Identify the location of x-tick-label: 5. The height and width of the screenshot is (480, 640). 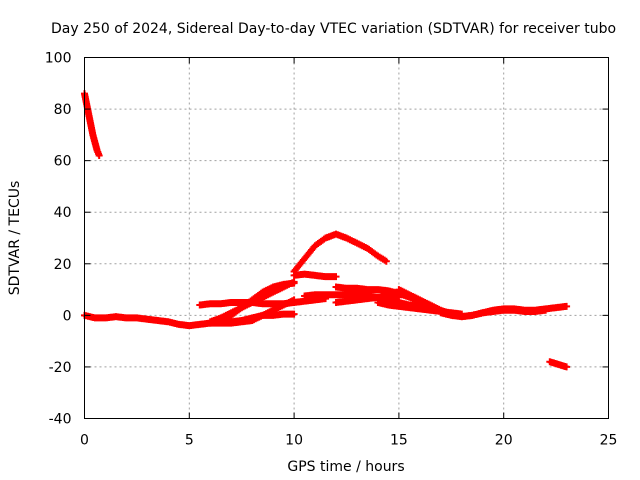
(189, 441).